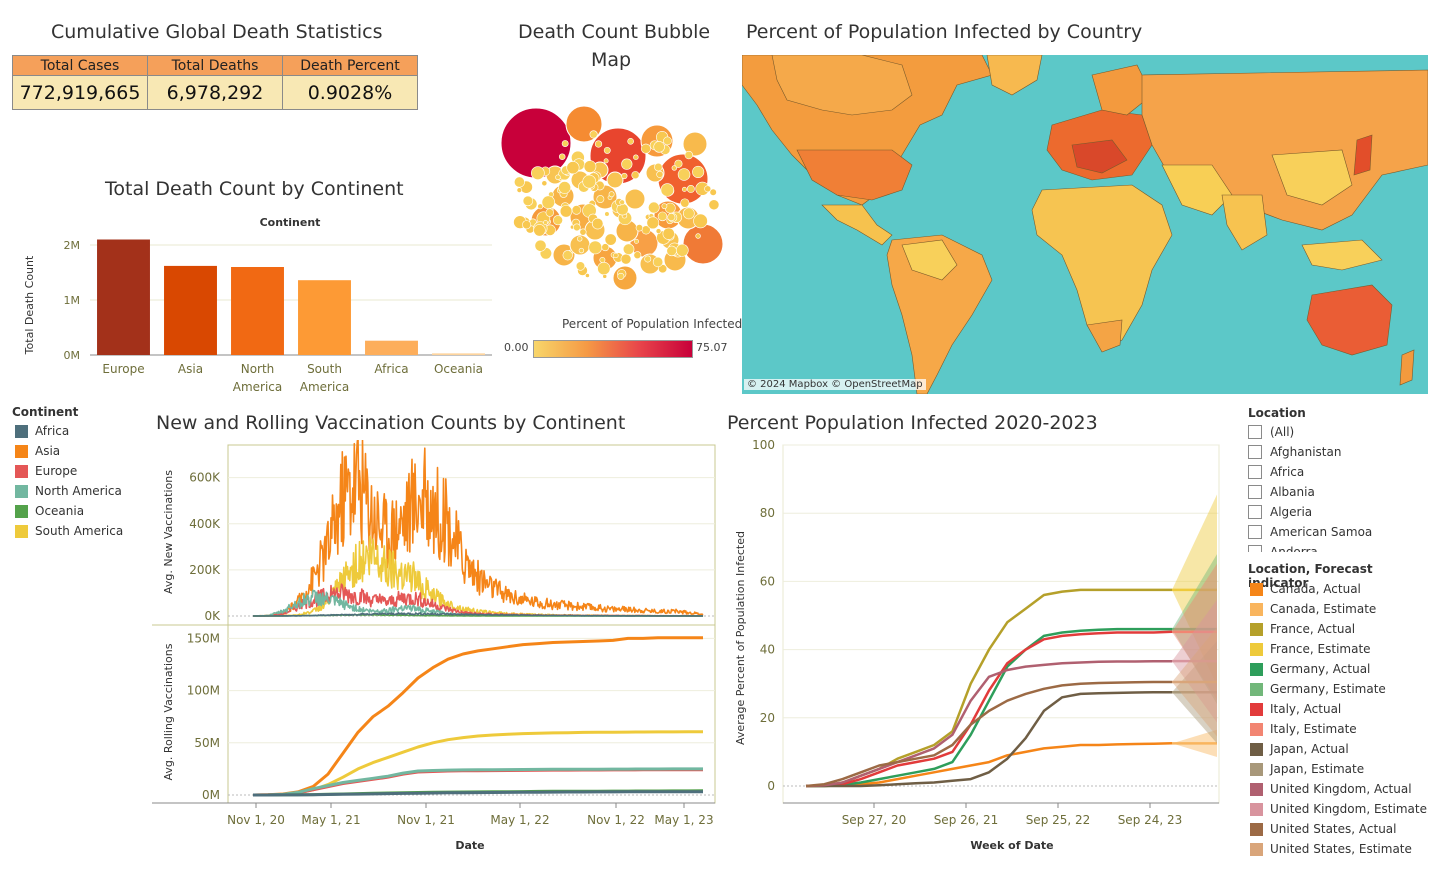 The width and height of the screenshot is (1431, 874). I want to click on forecast-legend-item: Canada, Actual, so click(1305, 589).